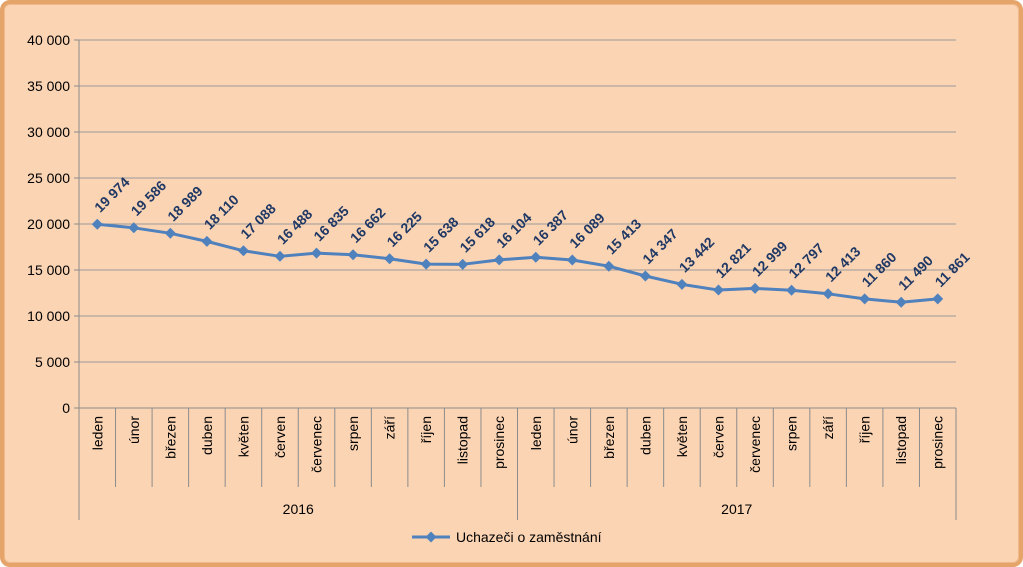 The image size is (1023, 567). Describe the element at coordinates (52, 362) in the screenshot. I see `y-tick-label: 5 000` at that location.